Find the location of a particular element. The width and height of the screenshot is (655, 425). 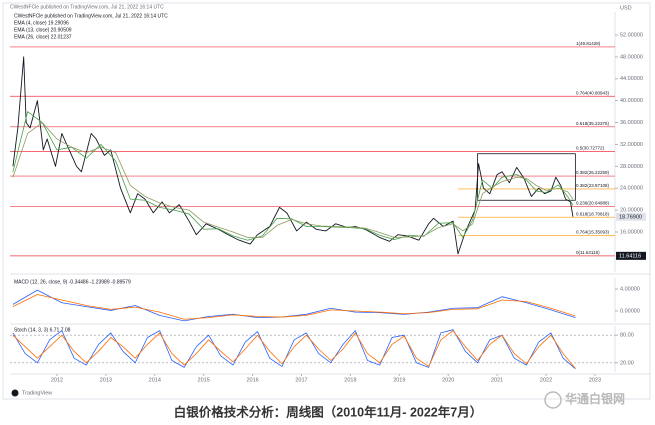

x-tick-label: 2013 is located at coordinates (106, 380).